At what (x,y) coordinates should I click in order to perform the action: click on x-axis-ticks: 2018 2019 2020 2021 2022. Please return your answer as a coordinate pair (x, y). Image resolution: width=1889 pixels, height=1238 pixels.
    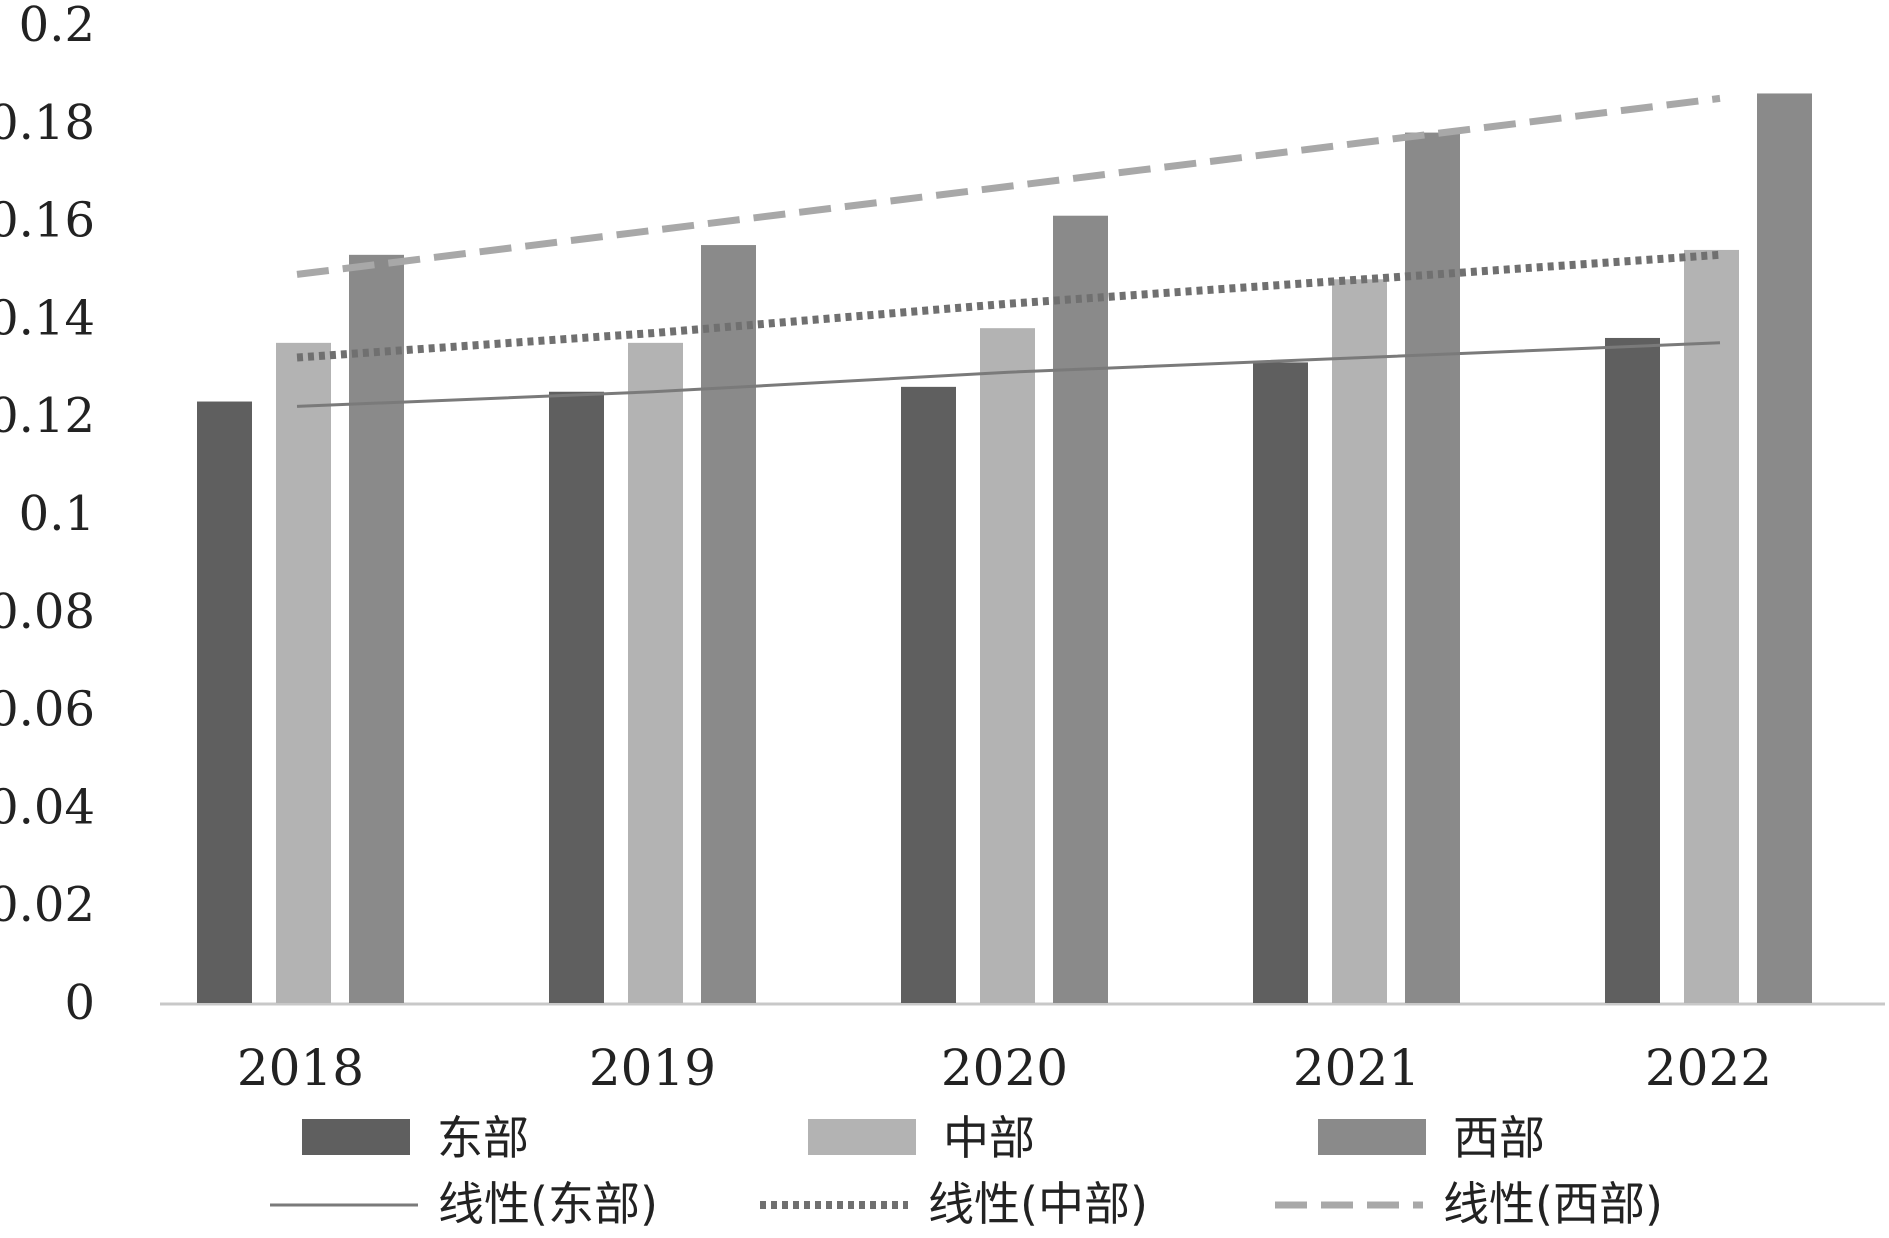
    Looking at the image, I should click on (1004, 1068).